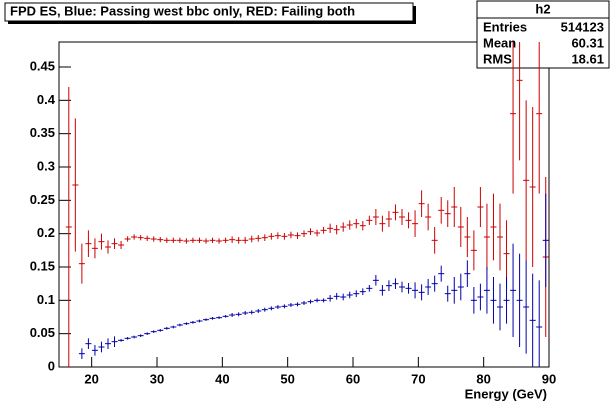  I want to click on y-tick-label: 0.1, so click(46, 299).